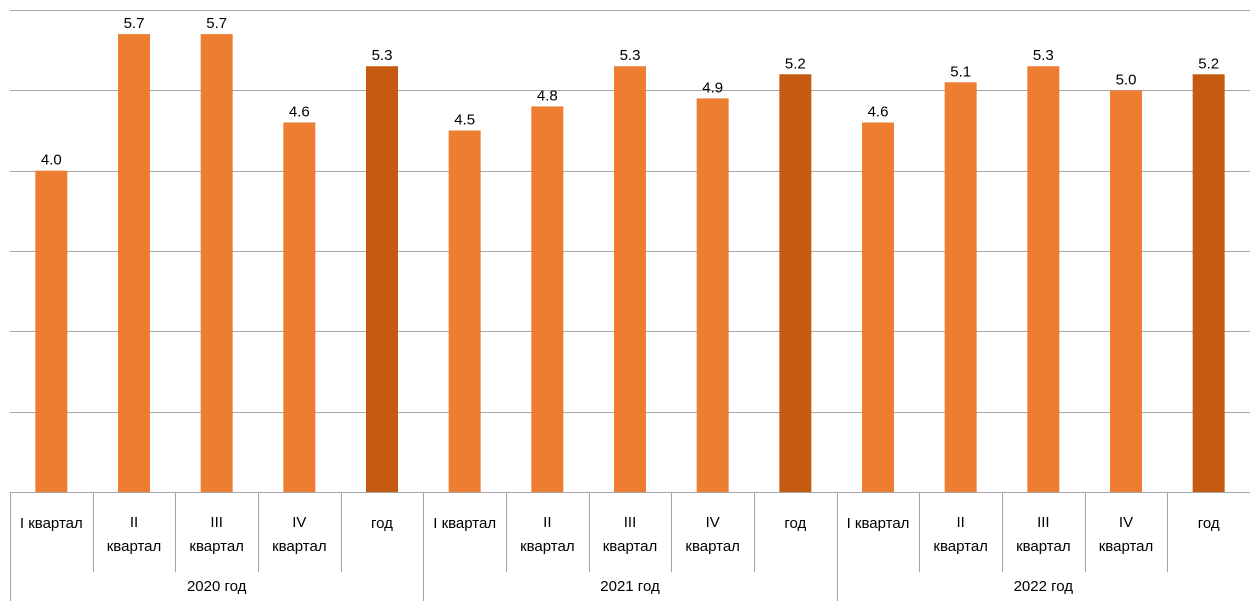 The width and height of the screenshot is (1250, 601). I want to click on group-label: 2021 год, so click(630, 586).